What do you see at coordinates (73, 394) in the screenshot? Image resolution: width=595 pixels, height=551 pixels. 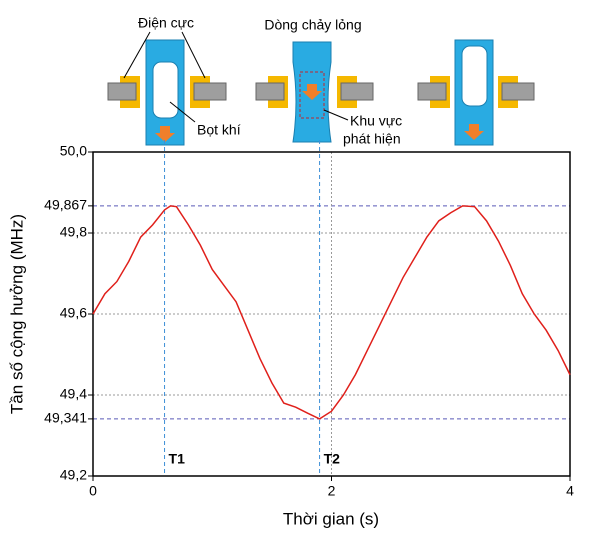 I see `y-tick-label: 49,4` at bounding box center [73, 394].